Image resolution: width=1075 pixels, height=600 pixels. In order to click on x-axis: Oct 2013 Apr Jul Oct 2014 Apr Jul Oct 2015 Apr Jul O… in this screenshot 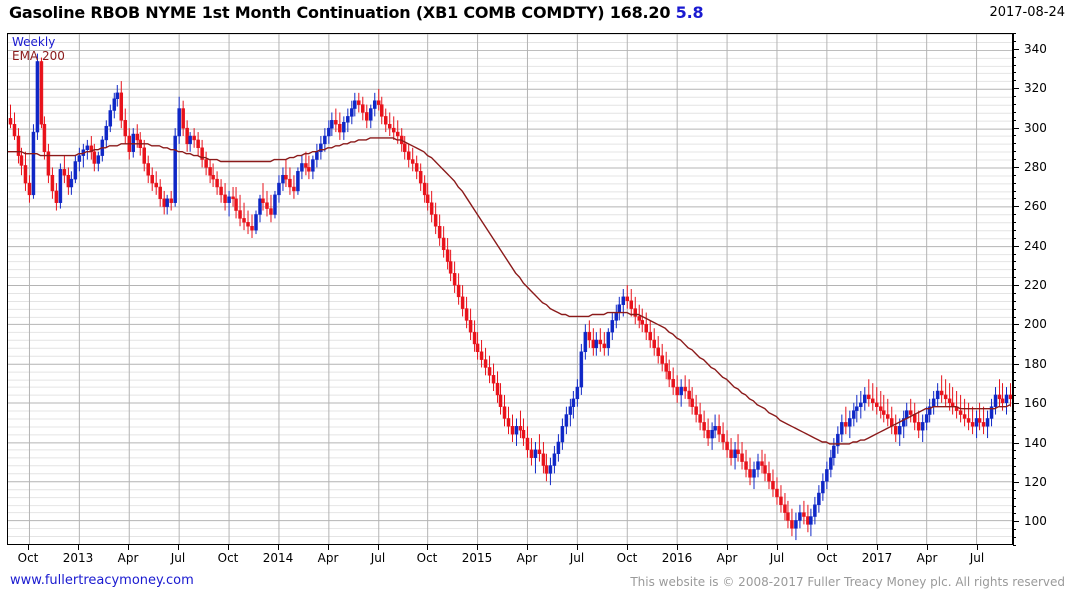, I will do `click(510, 558)`.